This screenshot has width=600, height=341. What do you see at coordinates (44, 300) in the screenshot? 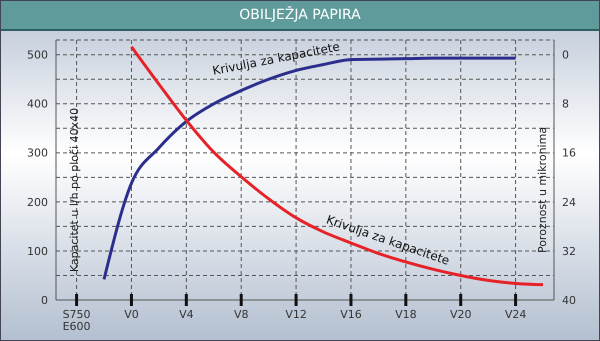
I see `y-tick-label: 0` at bounding box center [44, 300].